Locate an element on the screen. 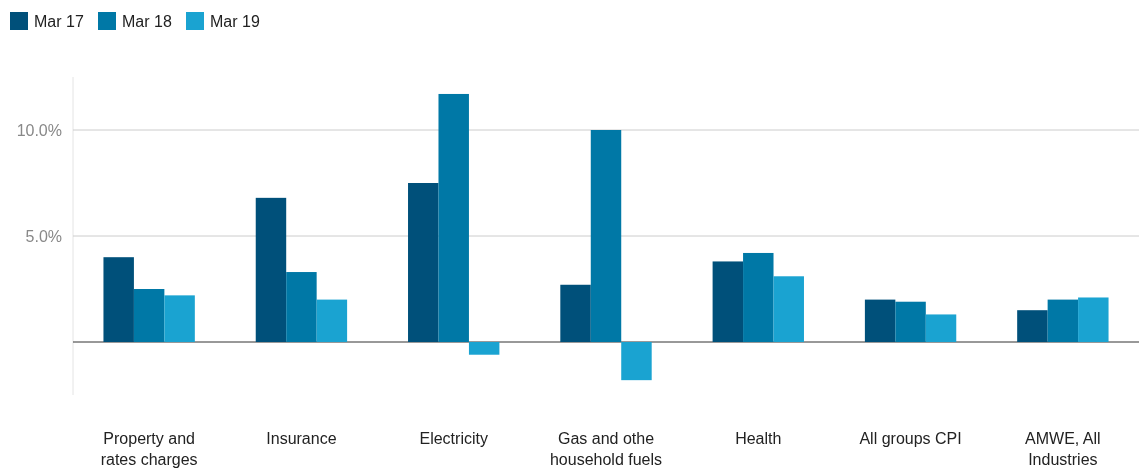  y-tick-label: 5.0% is located at coordinates (43, 236).